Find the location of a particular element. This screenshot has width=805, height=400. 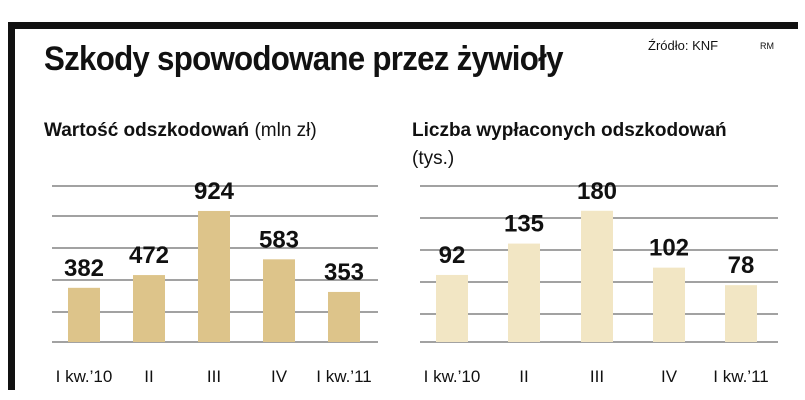

right-chart-title: Liczba wypłaconych odszkodowań is located at coordinates (569, 131).